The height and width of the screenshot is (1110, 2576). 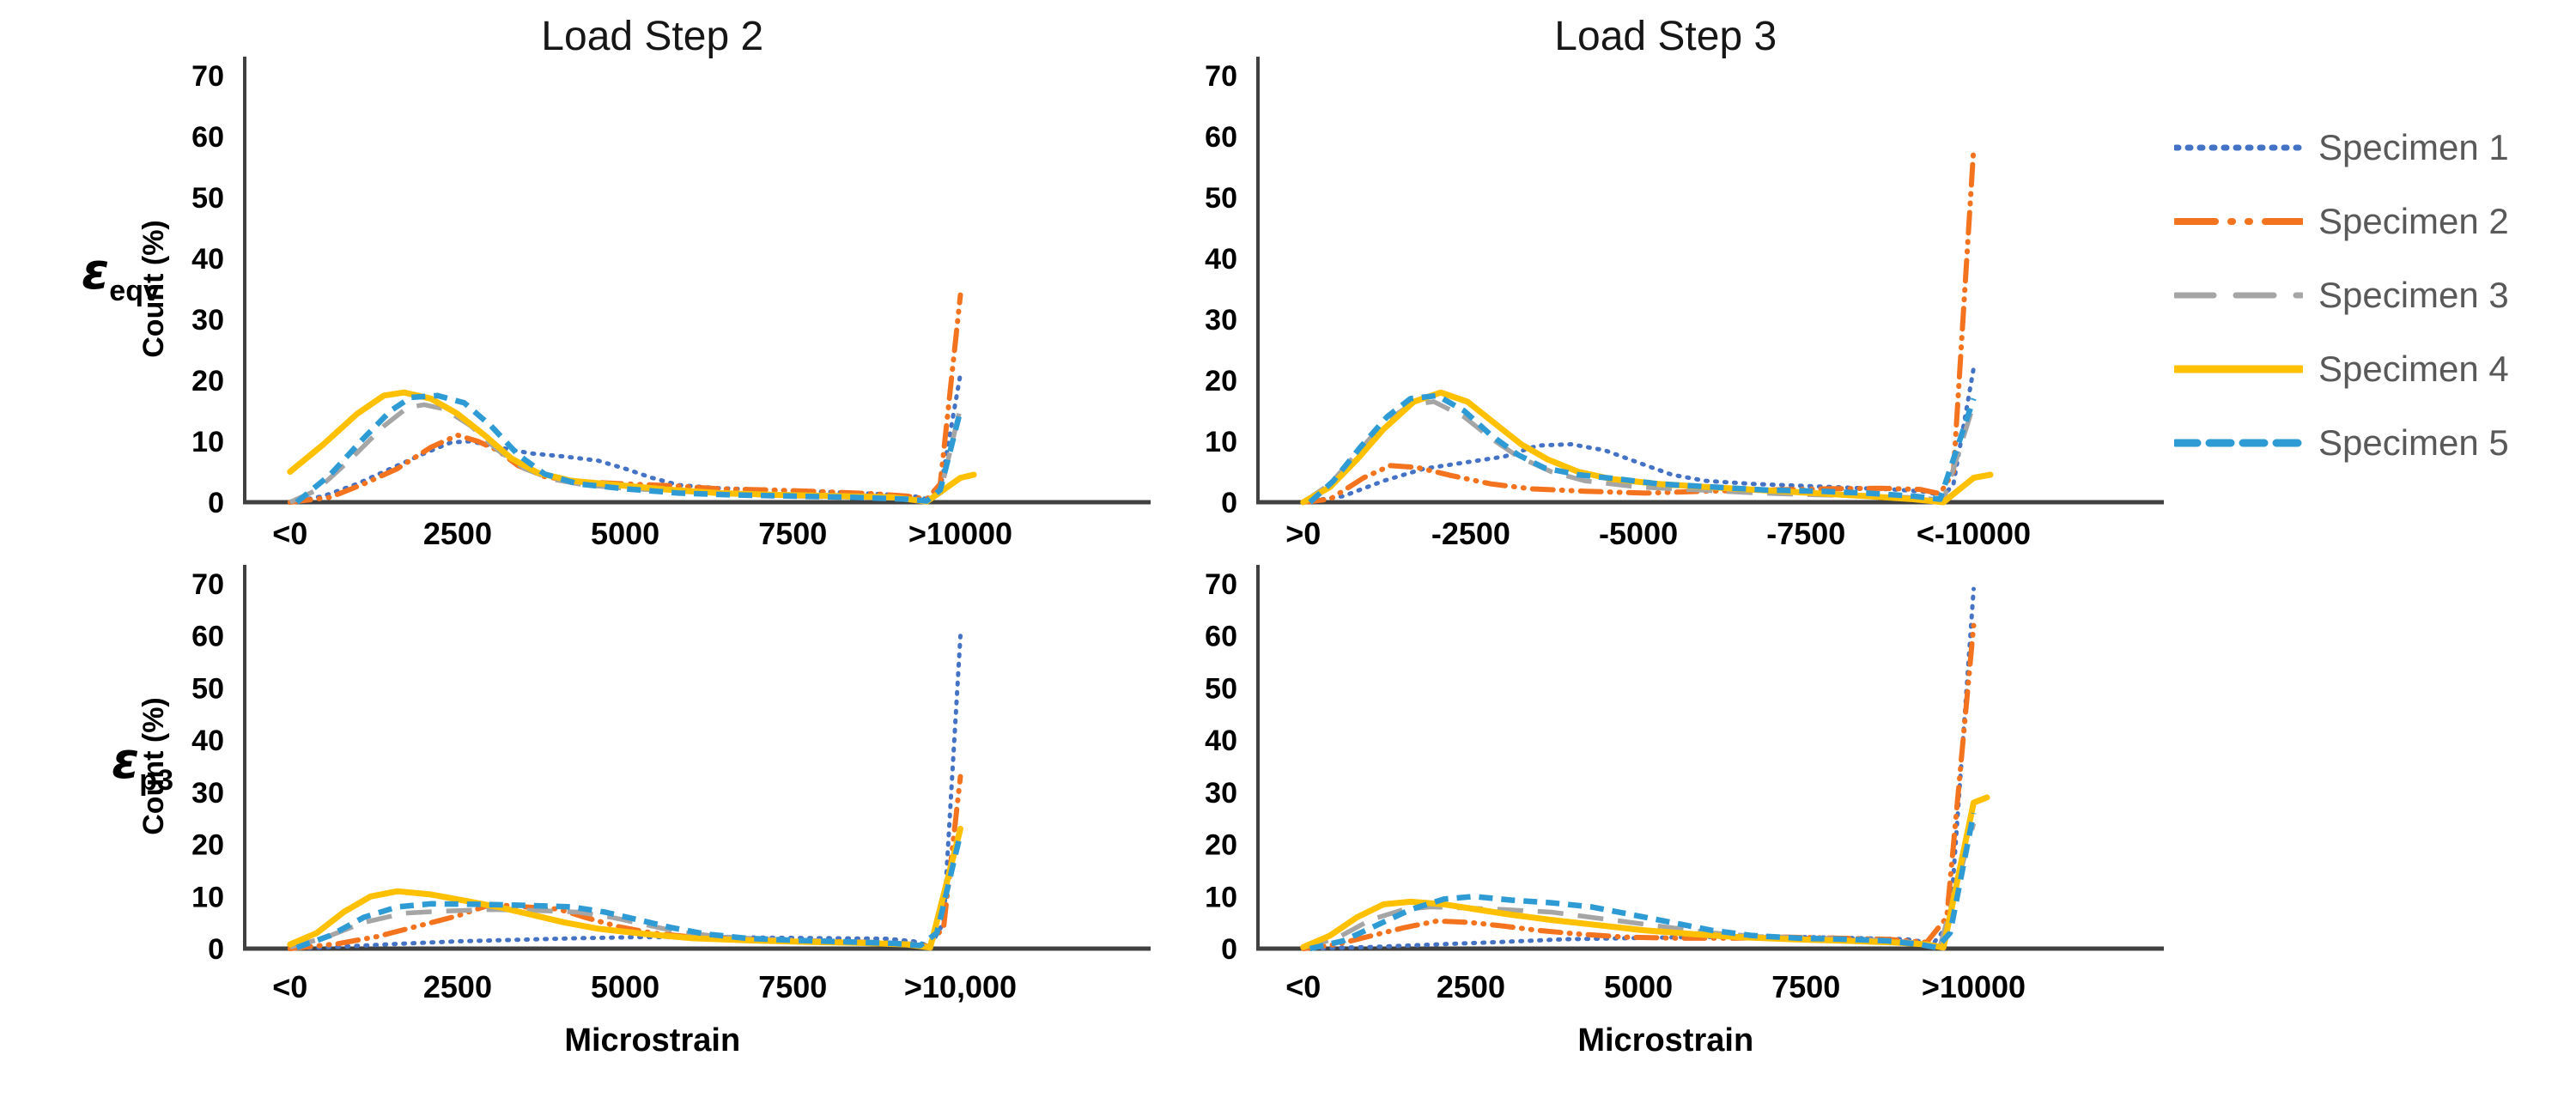 What do you see at coordinates (2238, 443) in the screenshot?
I see `legend-swatch-dash` at bounding box center [2238, 443].